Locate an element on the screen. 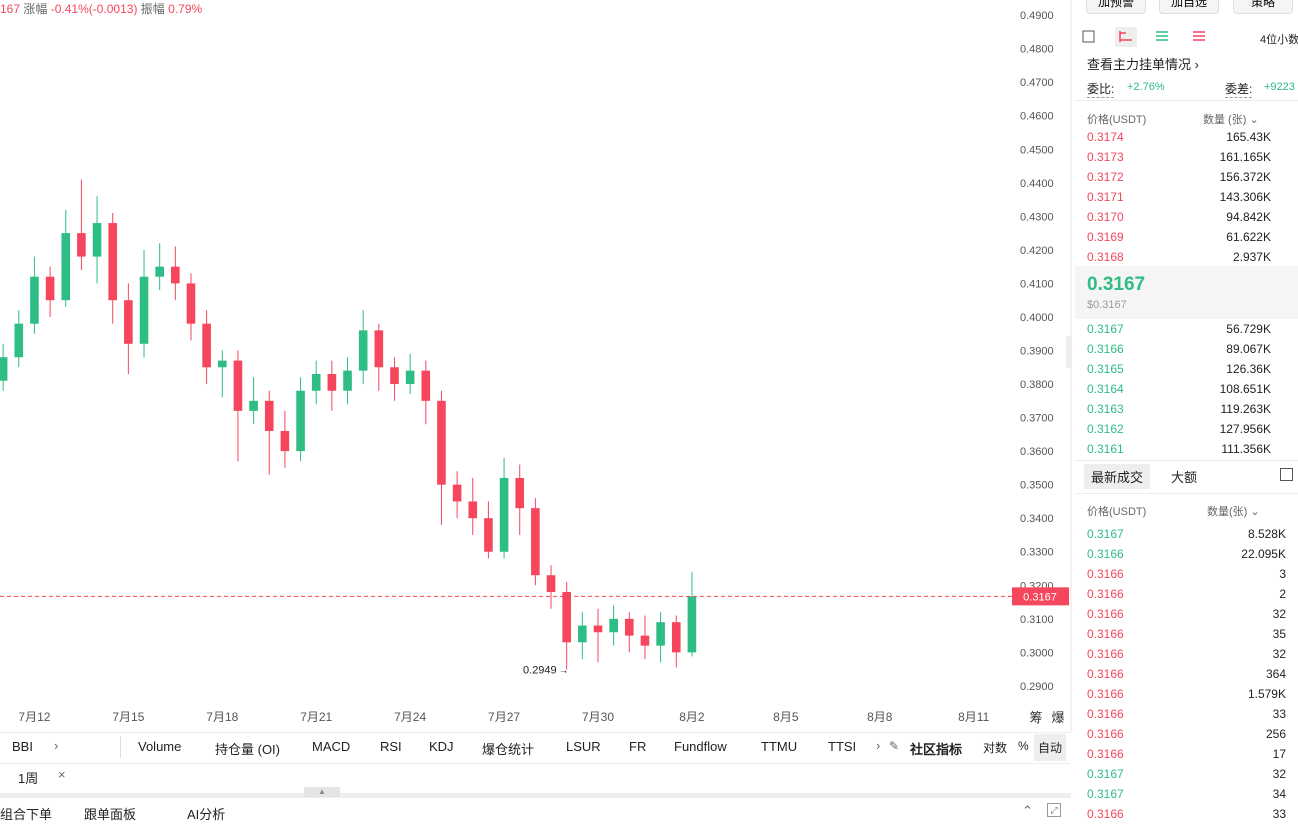  percent-toggle: % is located at coordinates (1023, 746).